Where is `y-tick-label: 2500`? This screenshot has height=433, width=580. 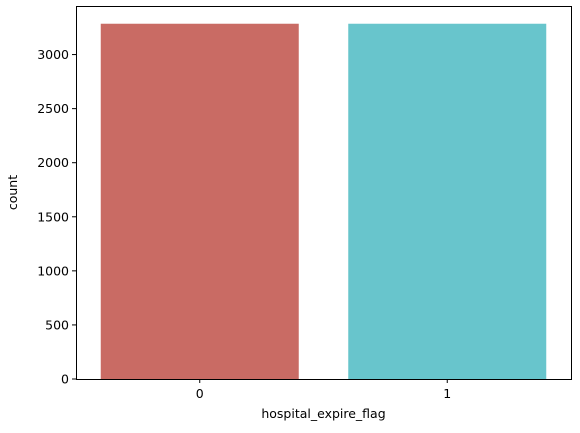
y-tick-label: 2500 is located at coordinates (53, 108).